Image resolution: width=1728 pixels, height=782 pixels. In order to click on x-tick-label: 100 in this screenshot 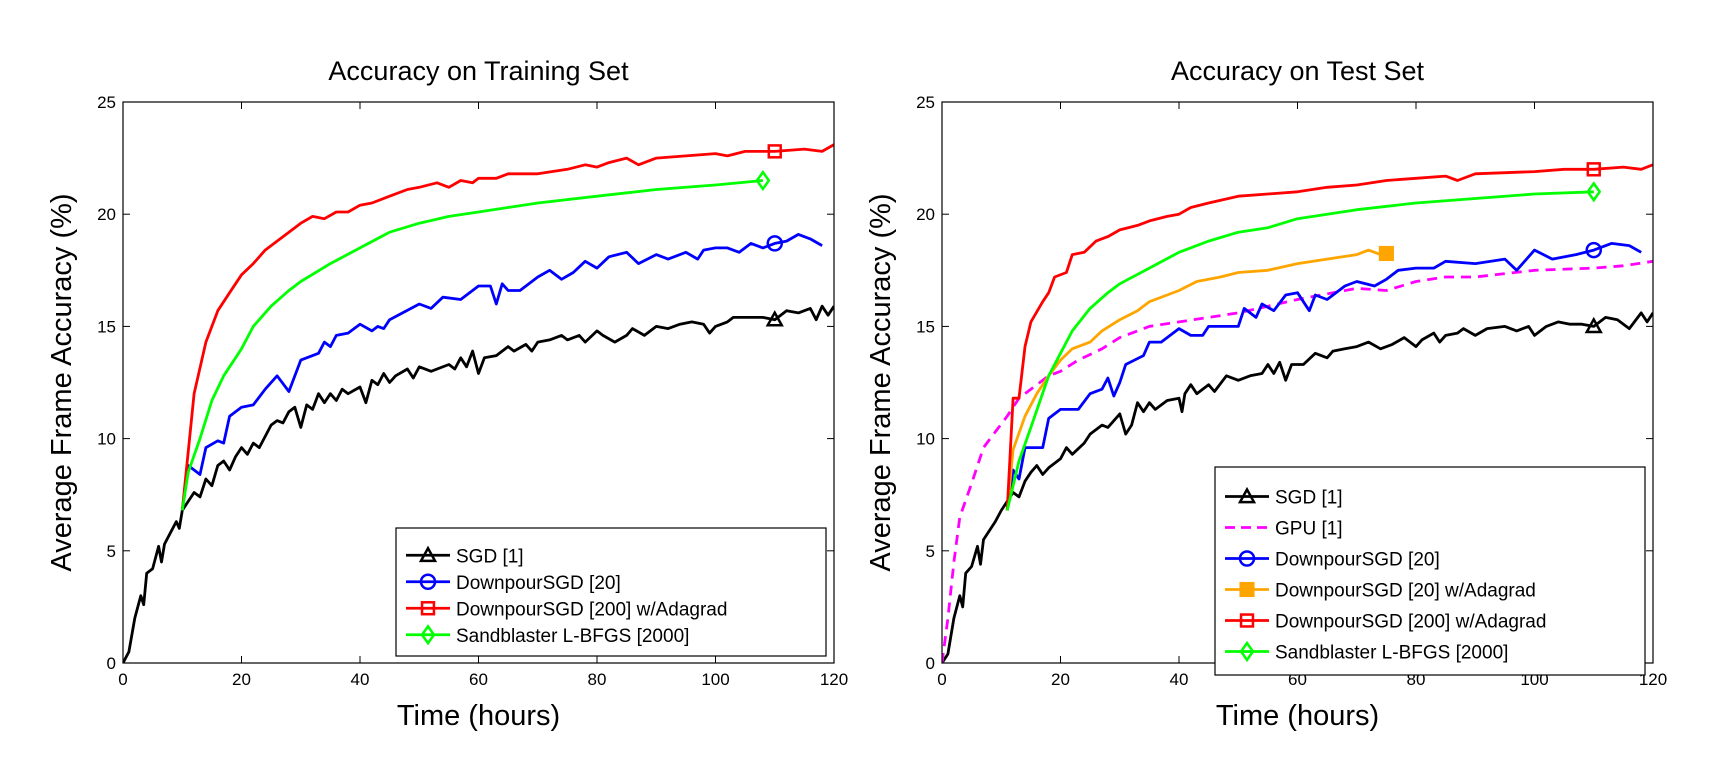, I will do `click(715, 679)`.